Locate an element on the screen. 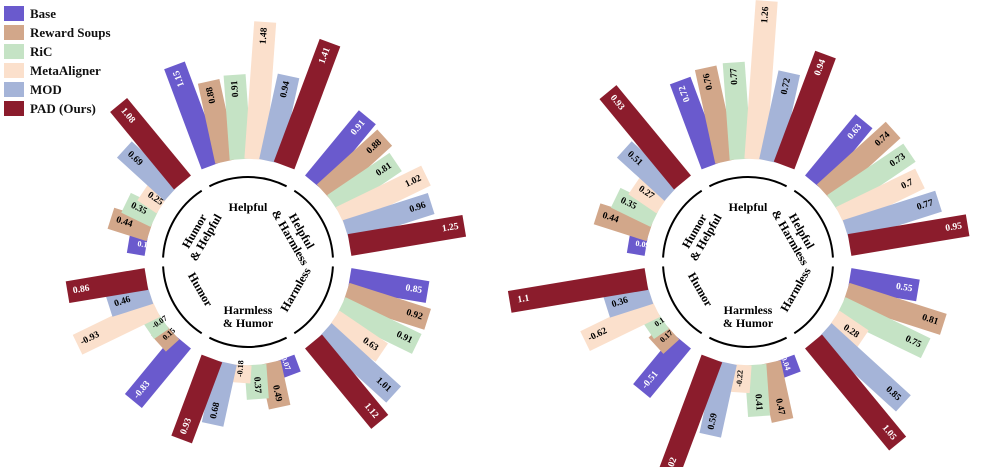 This screenshot has width=989, height=467. bar-value-label: 0.41 is located at coordinates (758, 403).